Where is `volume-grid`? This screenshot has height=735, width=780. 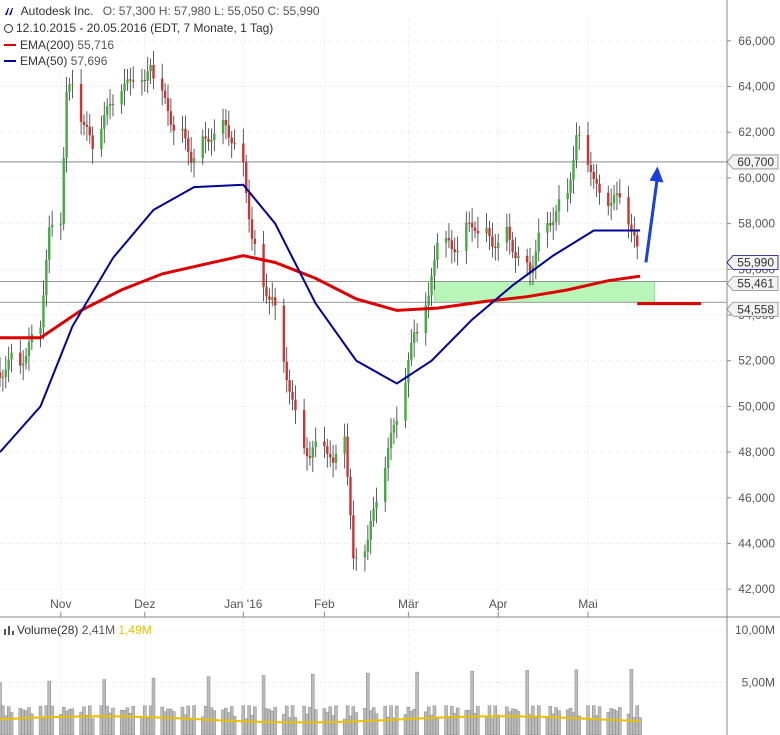
volume-grid is located at coordinates (363, 656).